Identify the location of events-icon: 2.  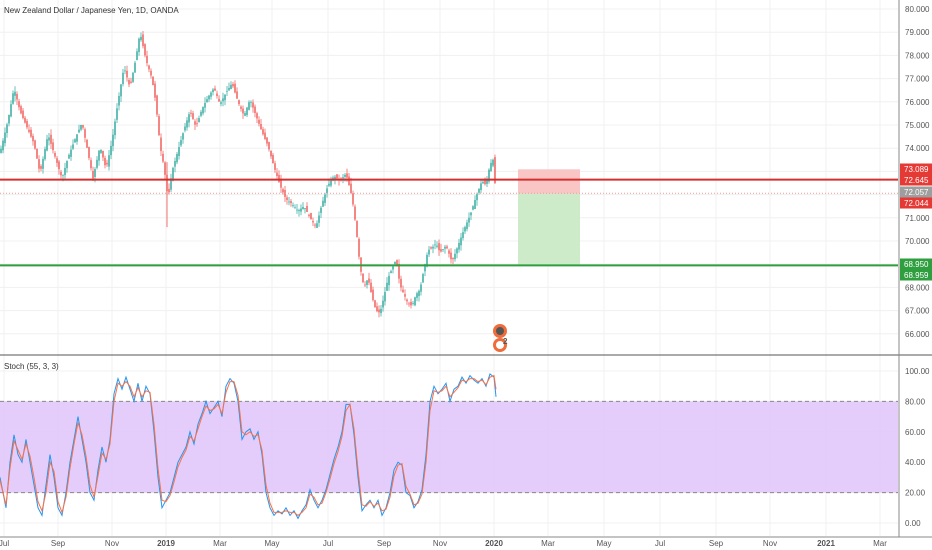
(500, 338).